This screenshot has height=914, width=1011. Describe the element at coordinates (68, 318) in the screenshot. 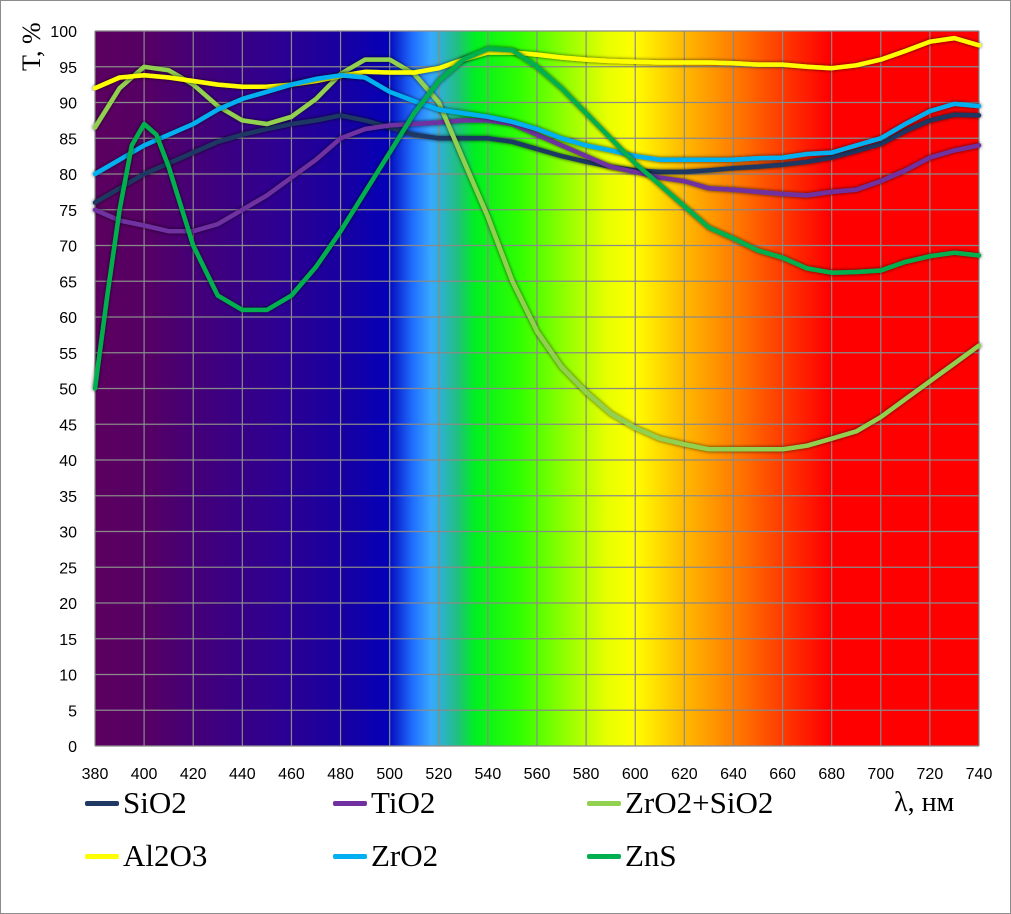

I see `y-tick-label: 60` at that location.